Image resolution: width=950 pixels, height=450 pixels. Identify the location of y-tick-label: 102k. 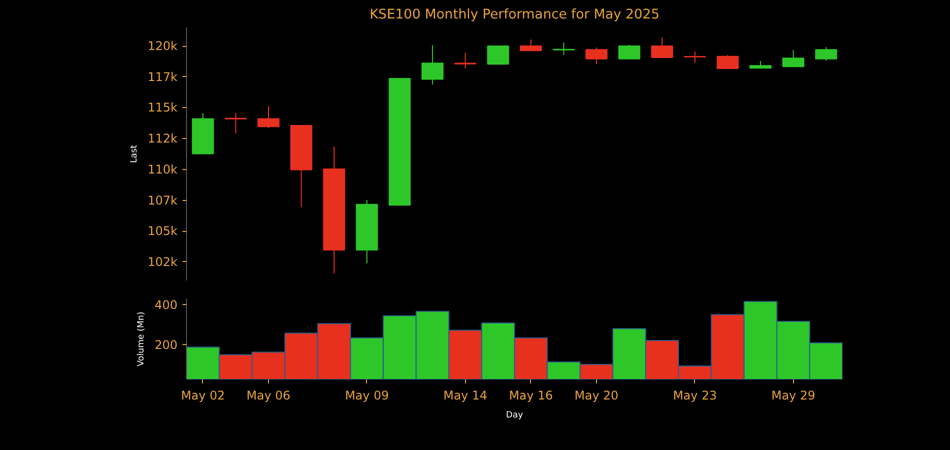
(163, 261).